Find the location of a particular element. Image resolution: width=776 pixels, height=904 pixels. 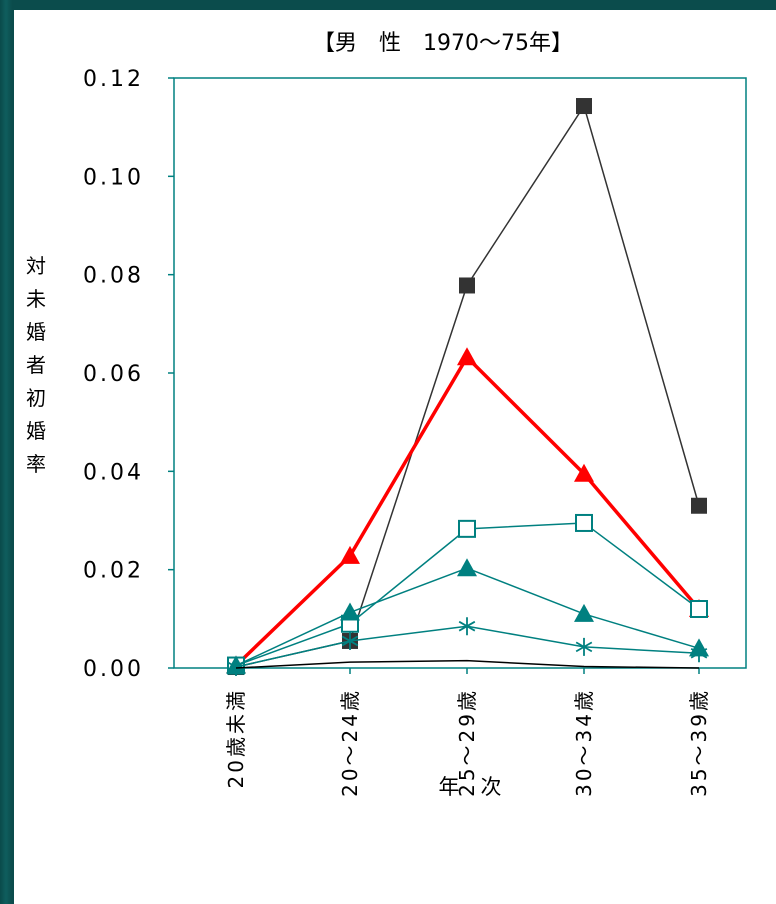

x-tick-label: 20歳未満 is located at coordinates (236, 738).